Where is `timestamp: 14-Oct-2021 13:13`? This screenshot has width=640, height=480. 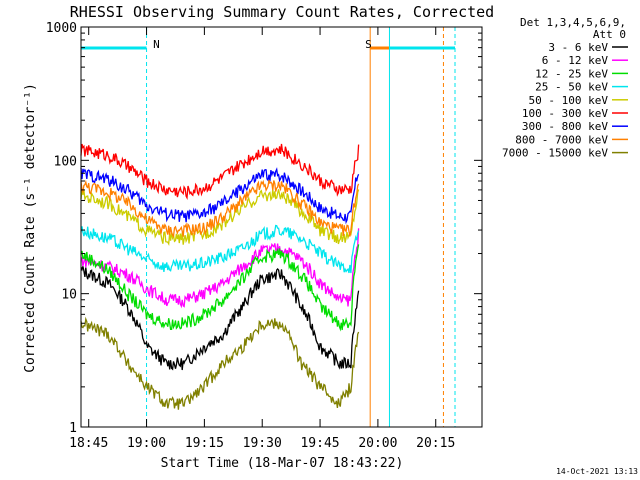
timestamp: 14-Oct-2021 13:13 is located at coordinates (597, 471).